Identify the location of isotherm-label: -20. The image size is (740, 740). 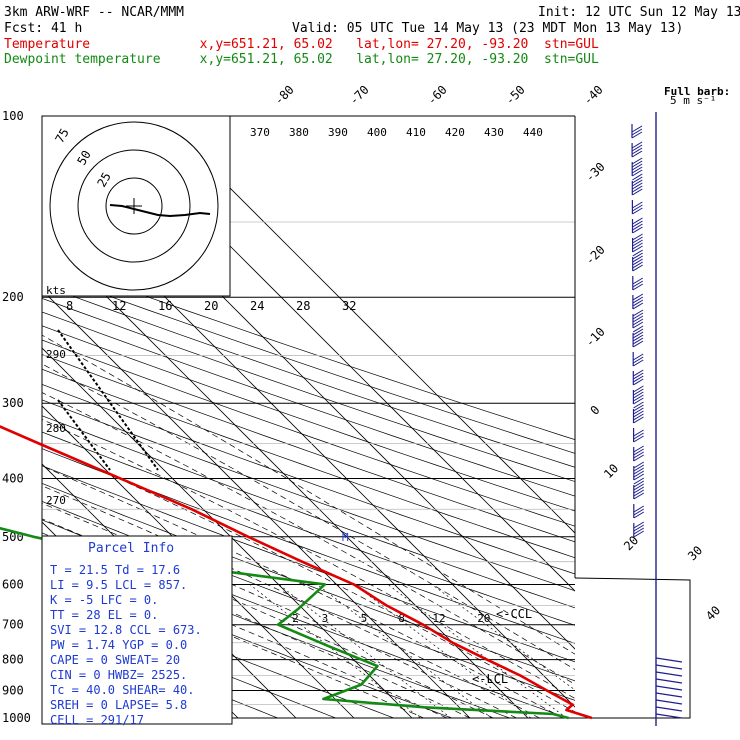
(595, 255).